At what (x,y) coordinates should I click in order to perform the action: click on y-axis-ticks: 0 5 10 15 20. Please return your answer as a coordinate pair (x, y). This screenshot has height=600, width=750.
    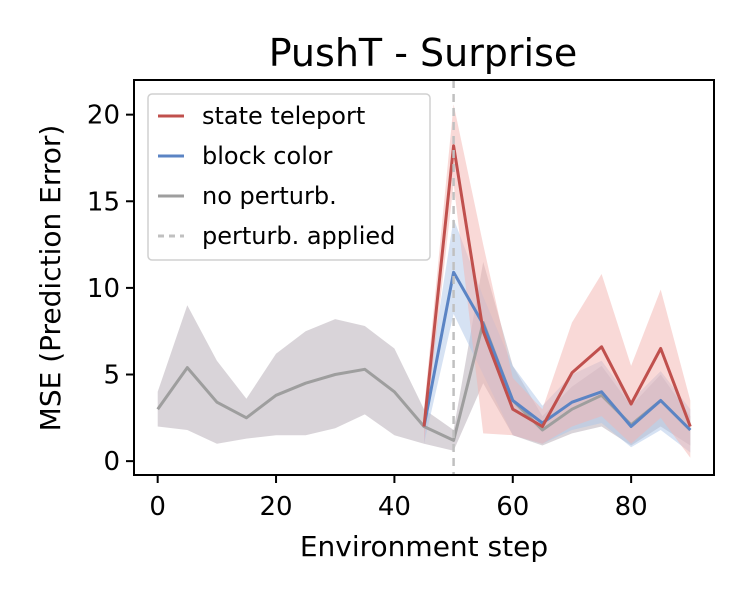
    Looking at the image, I should click on (110, 289).